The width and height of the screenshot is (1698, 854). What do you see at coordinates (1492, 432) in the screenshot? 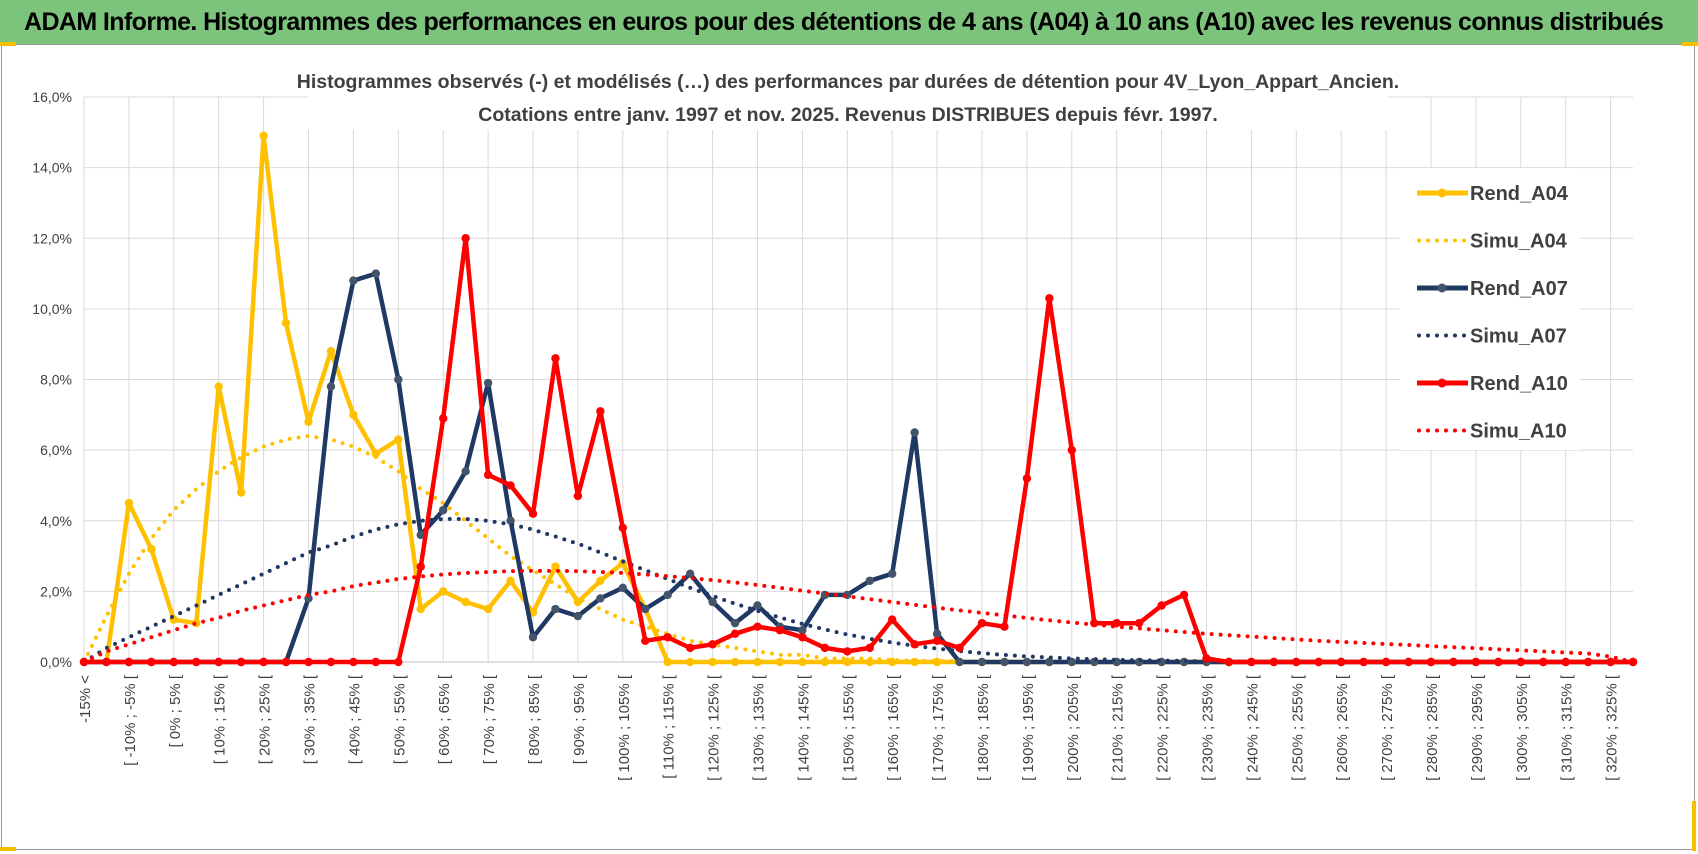
I see `legend-item: Simu_A10` at bounding box center [1492, 432].